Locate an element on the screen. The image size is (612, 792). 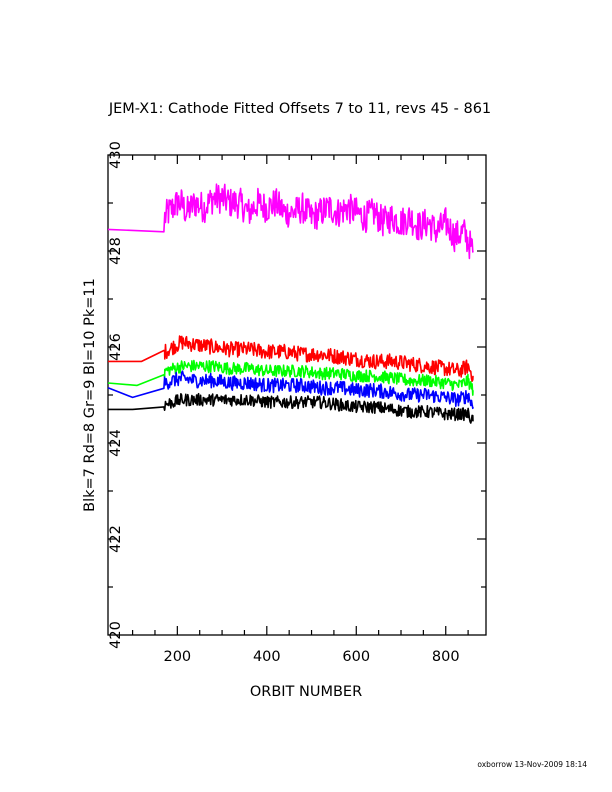
y-tick-label: 424 is located at coordinates (116, 443).